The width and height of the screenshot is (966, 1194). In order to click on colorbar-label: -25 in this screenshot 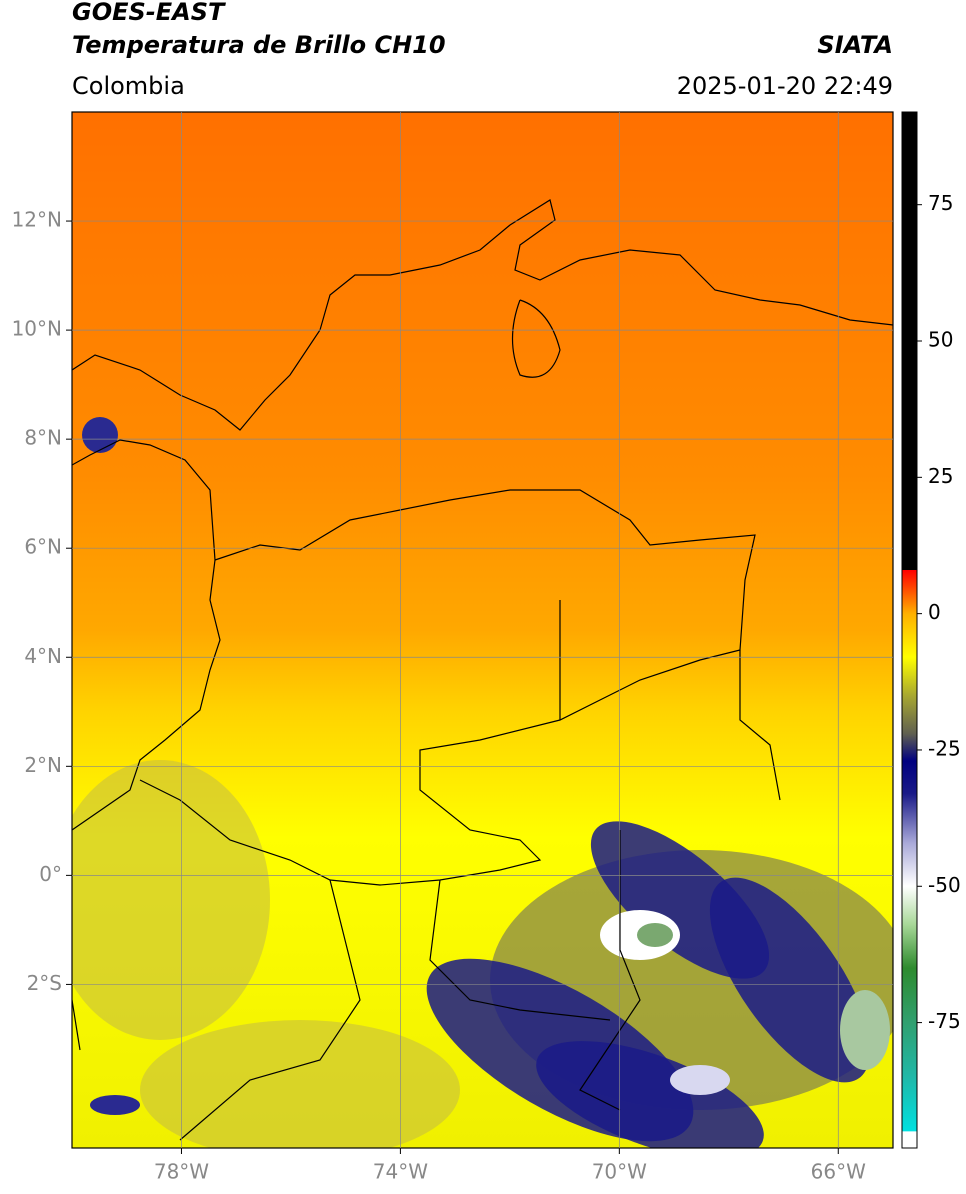, I will do `click(944, 748)`.